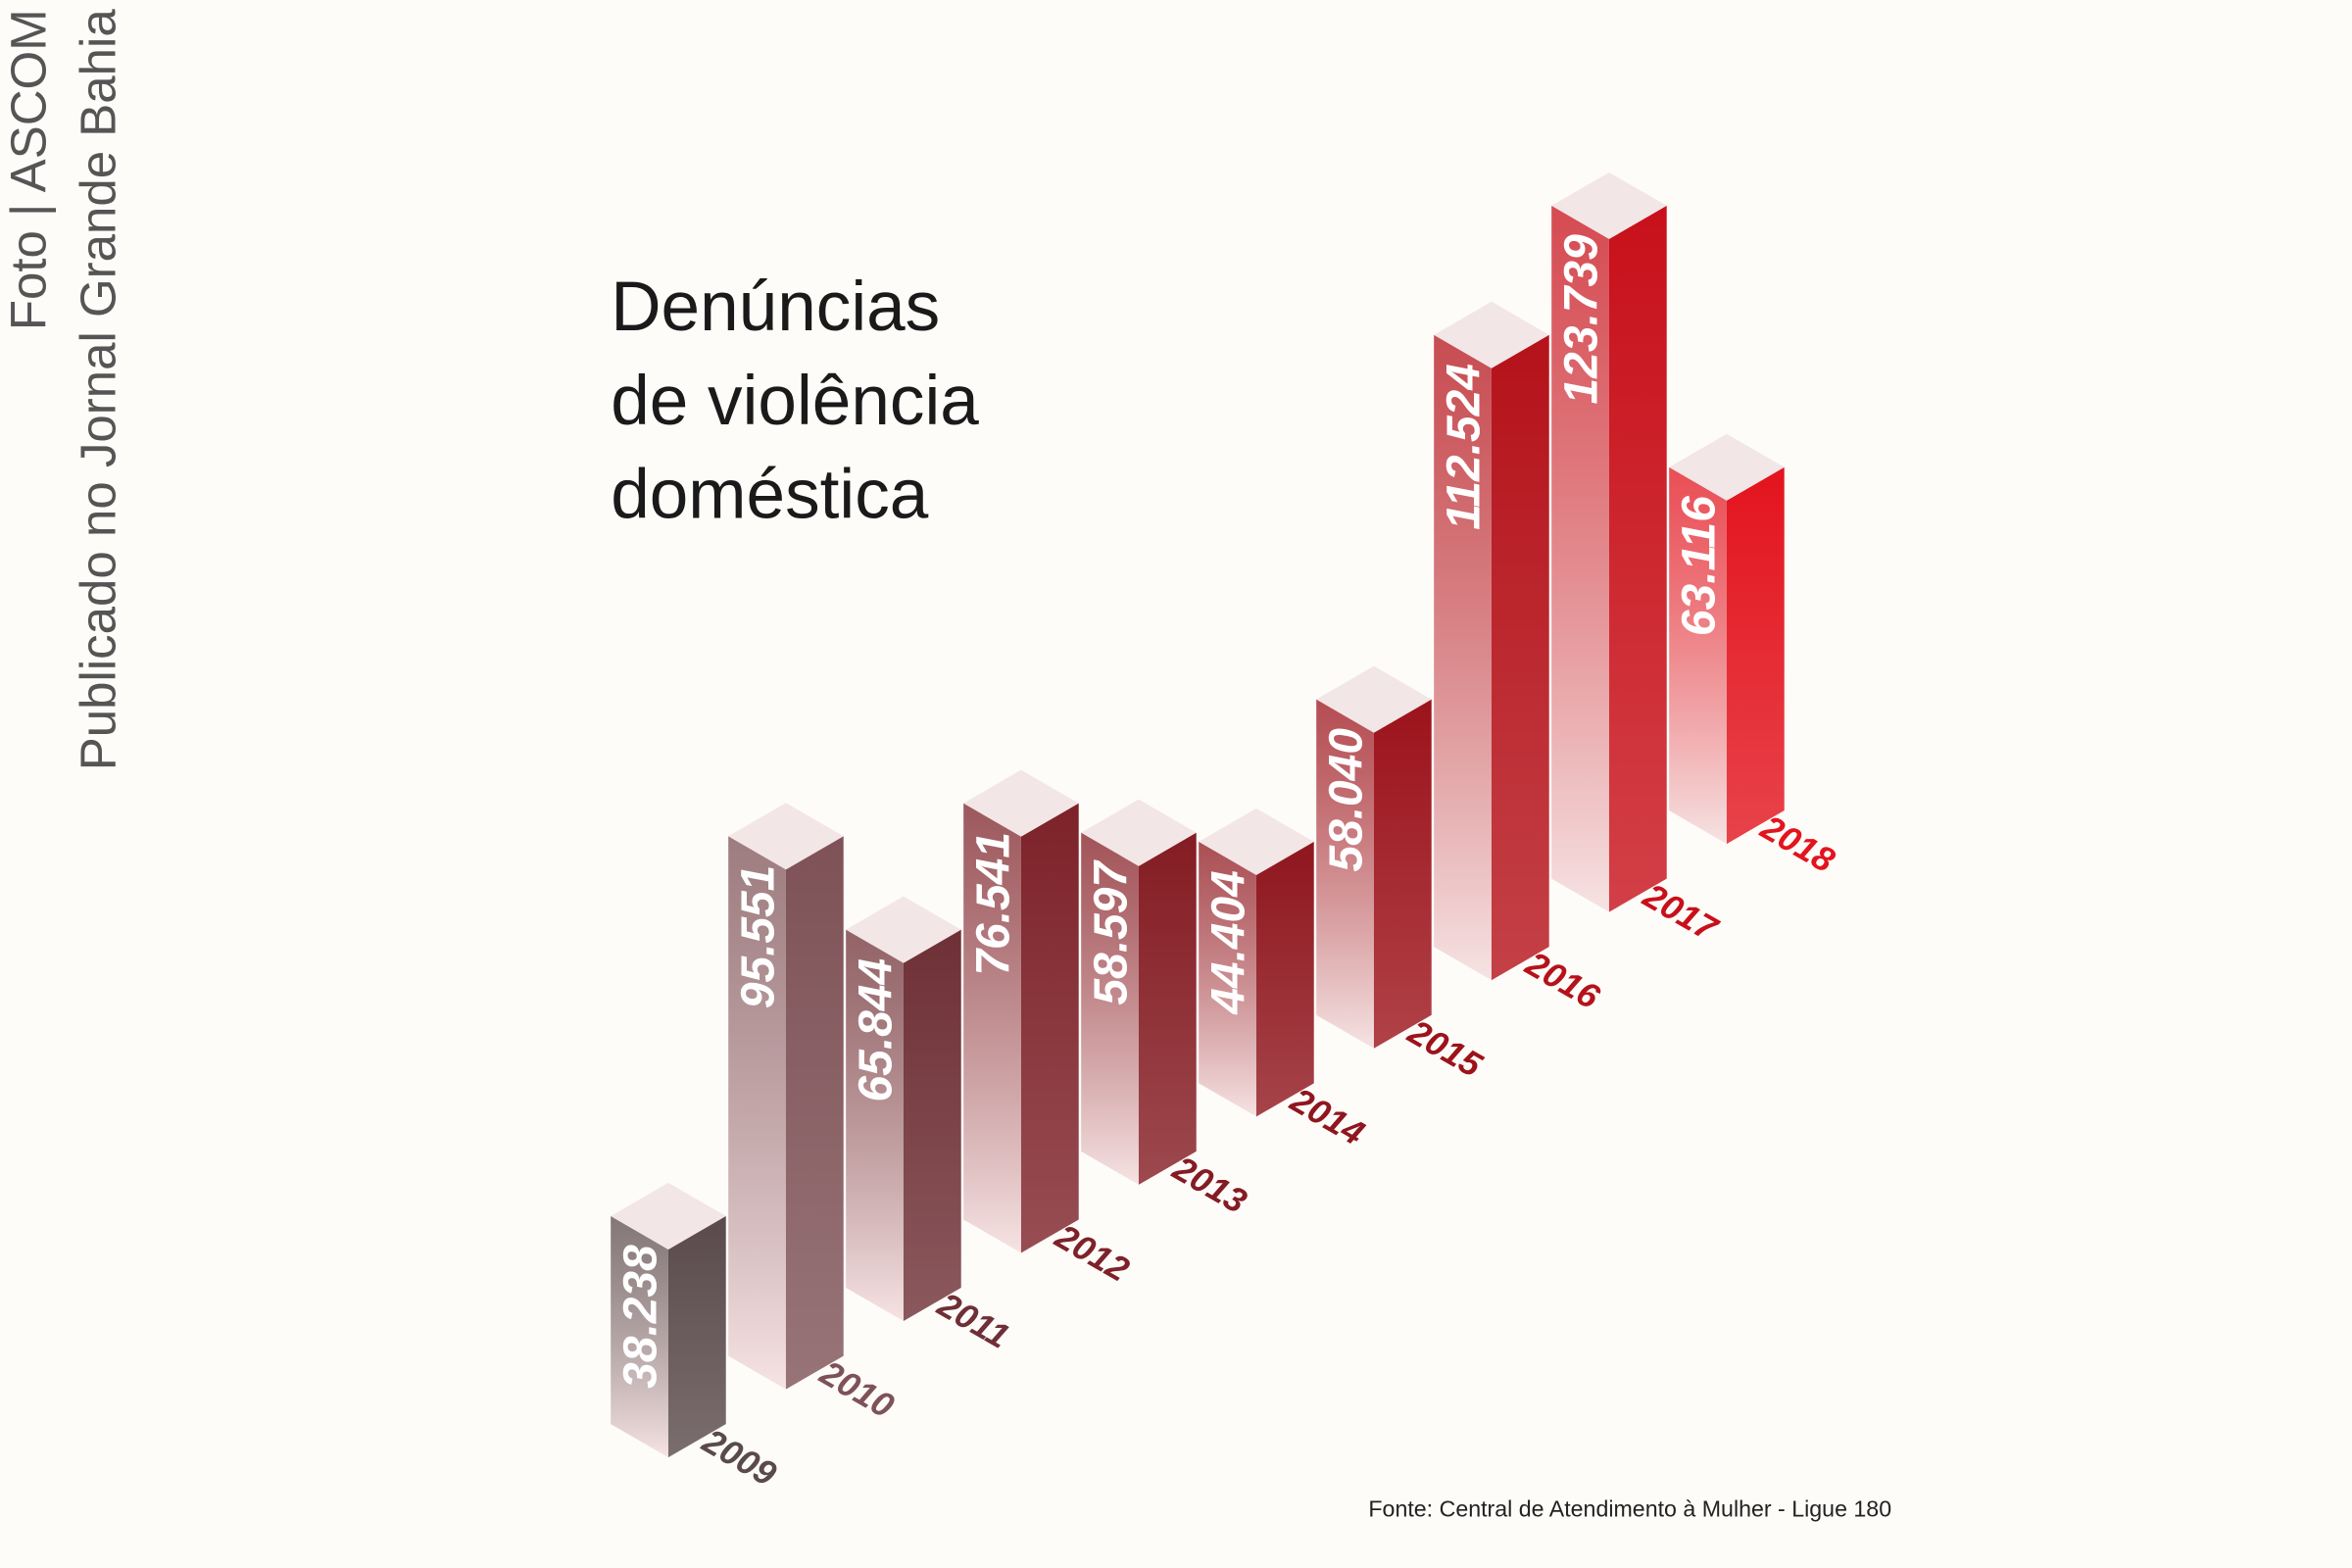 This screenshot has height=1568, width=2352. I want to click on value-label: 76.541, so click(994, 904).